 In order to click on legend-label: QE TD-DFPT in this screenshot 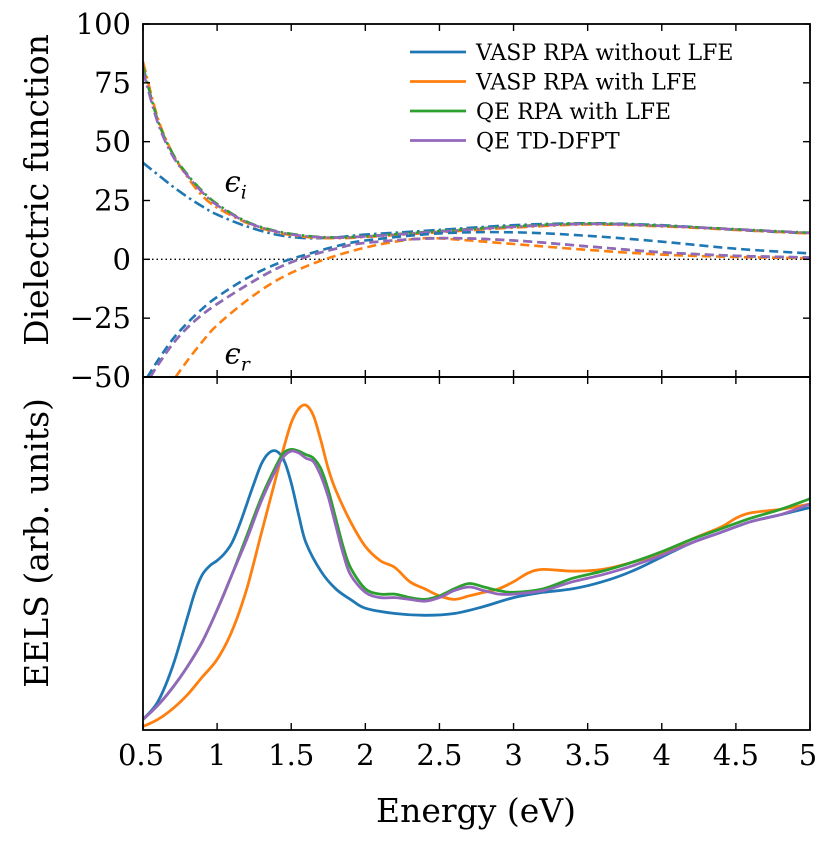, I will do `click(548, 142)`.